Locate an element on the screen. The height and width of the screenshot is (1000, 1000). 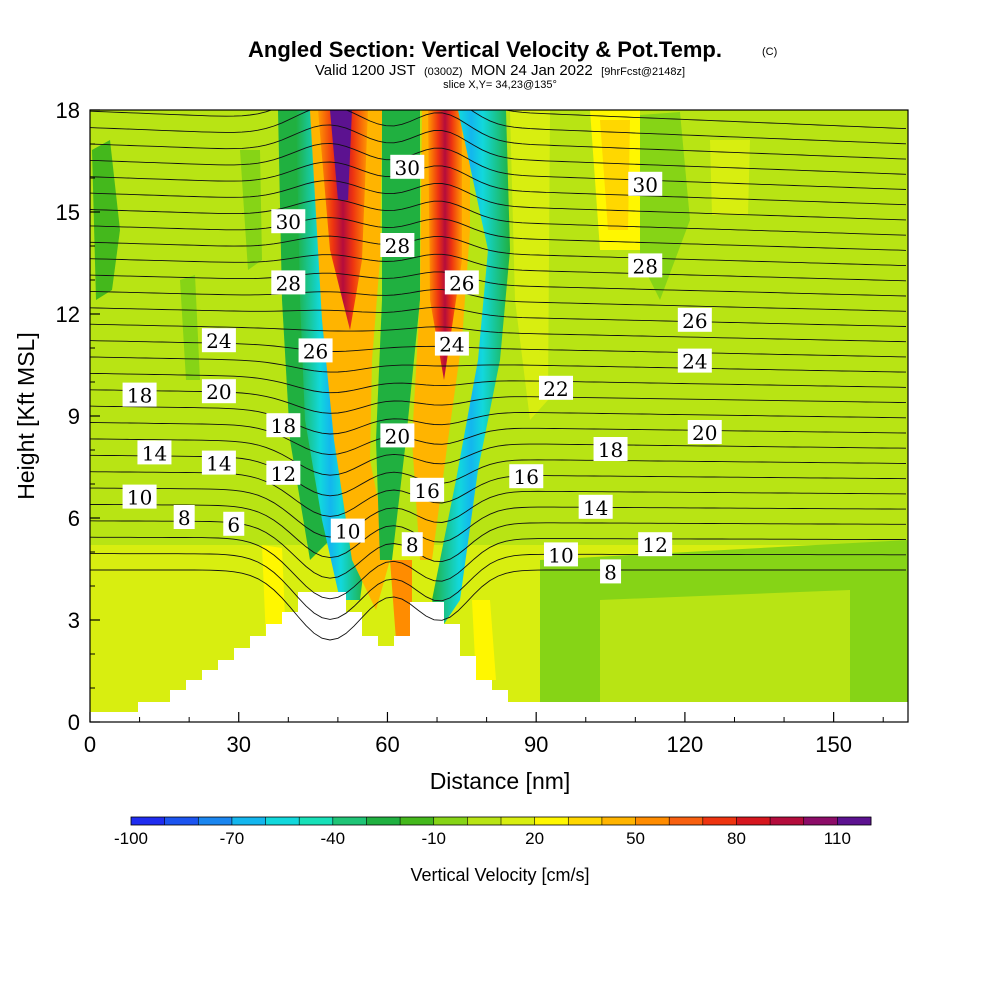
y-tick-label: 3 is located at coordinates (74, 620).